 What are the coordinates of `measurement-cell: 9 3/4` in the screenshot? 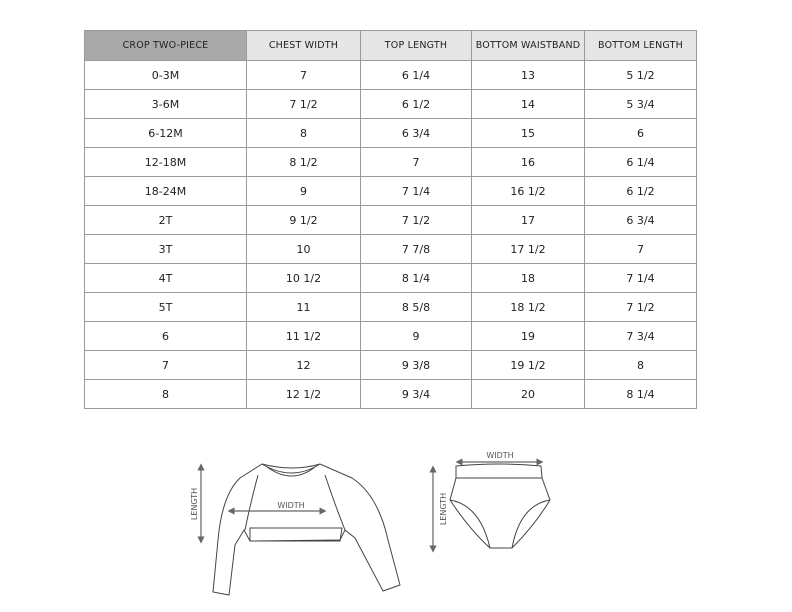 It's located at (416, 394).